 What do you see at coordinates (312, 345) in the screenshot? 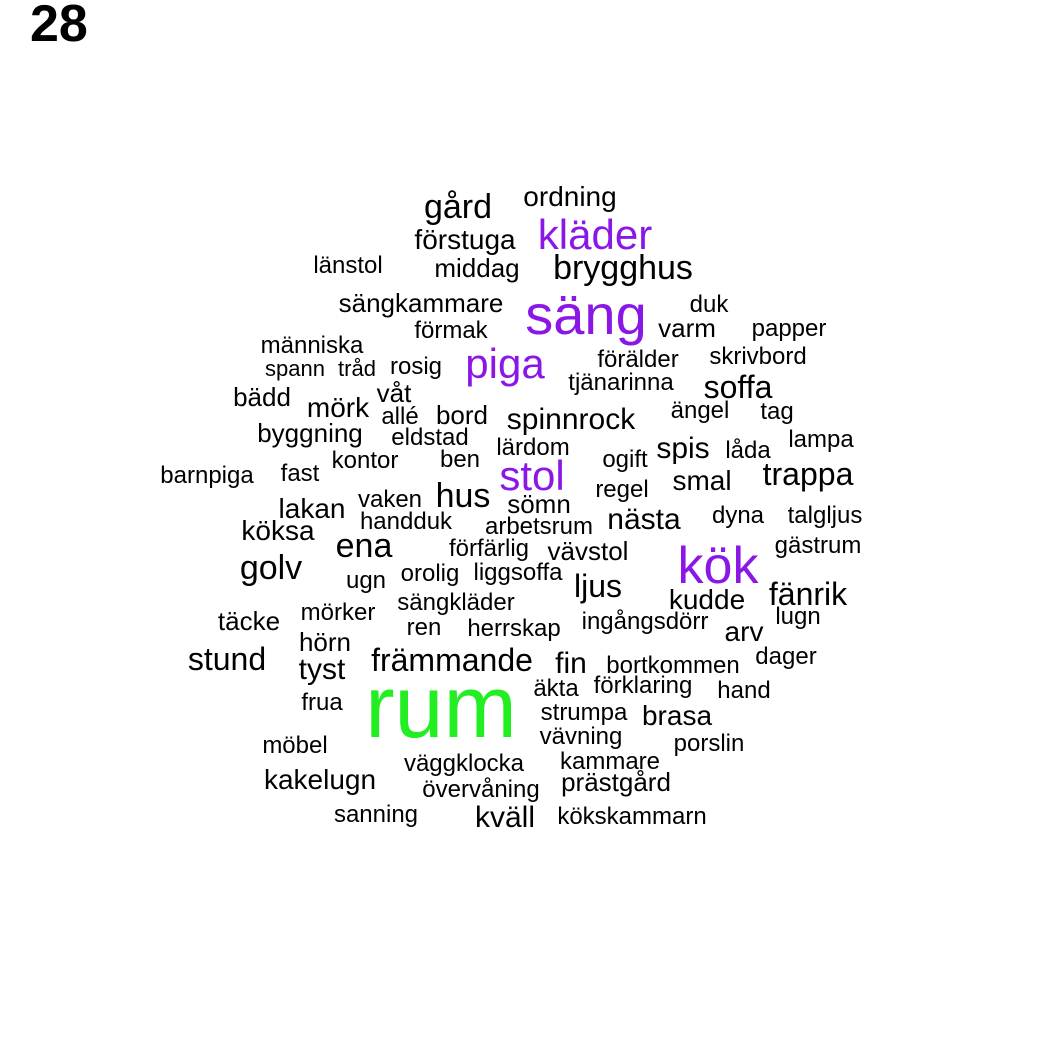
I see `word-manniska: människa` at bounding box center [312, 345].